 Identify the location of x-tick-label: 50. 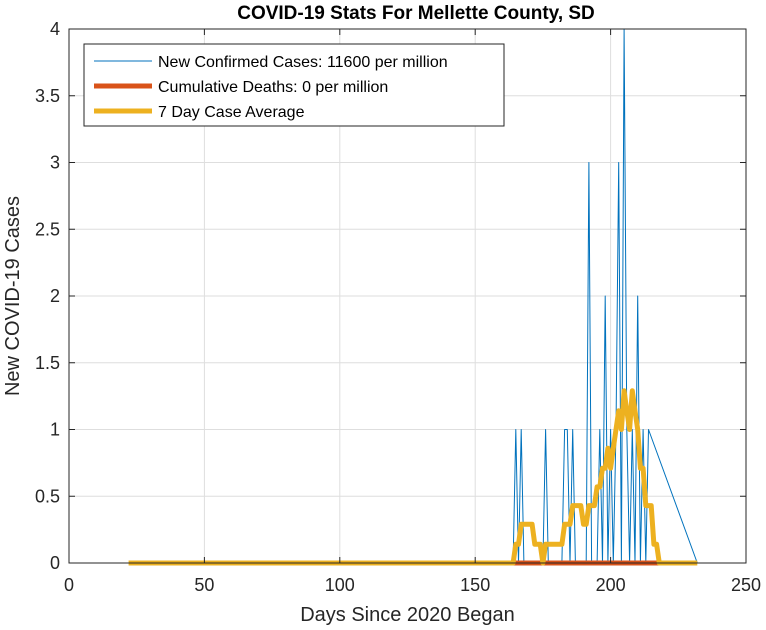
(204, 585).